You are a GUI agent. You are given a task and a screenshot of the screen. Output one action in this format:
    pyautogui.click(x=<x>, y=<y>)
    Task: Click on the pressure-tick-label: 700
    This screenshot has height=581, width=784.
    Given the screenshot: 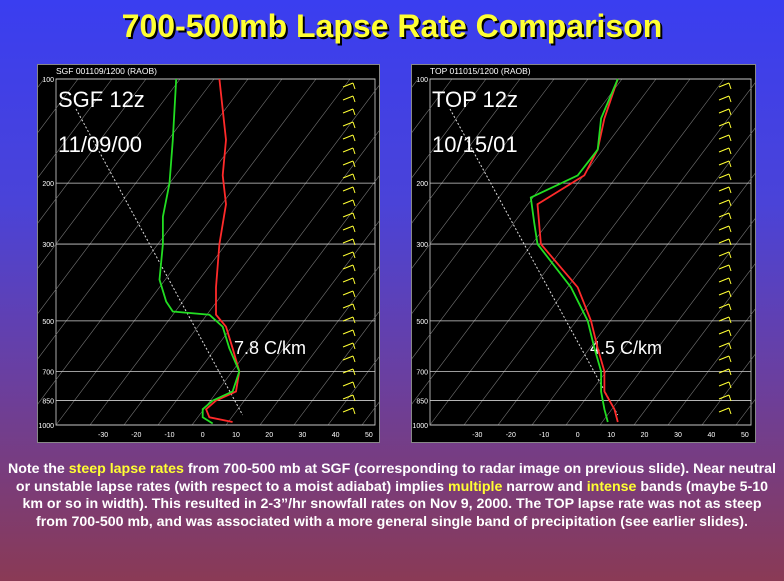 What is the action you would take?
    pyautogui.click(x=422, y=372)
    